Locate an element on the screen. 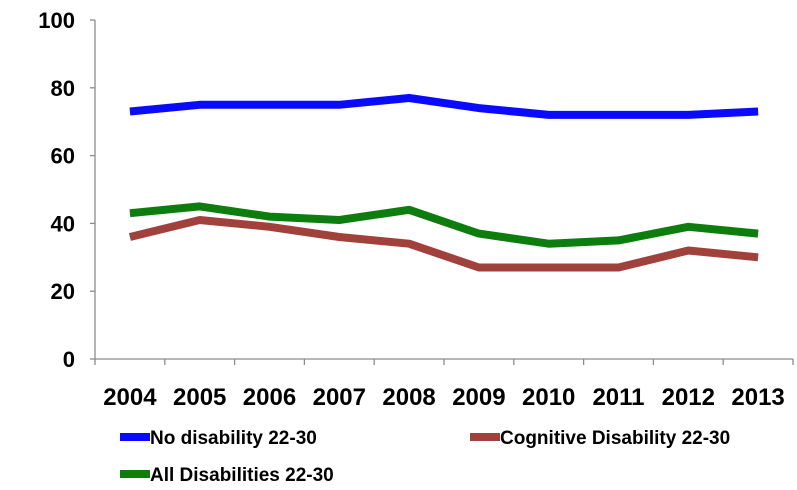 The width and height of the screenshot is (797, 490). x-tick-label: 2010 is located at coordinates (548, 397).